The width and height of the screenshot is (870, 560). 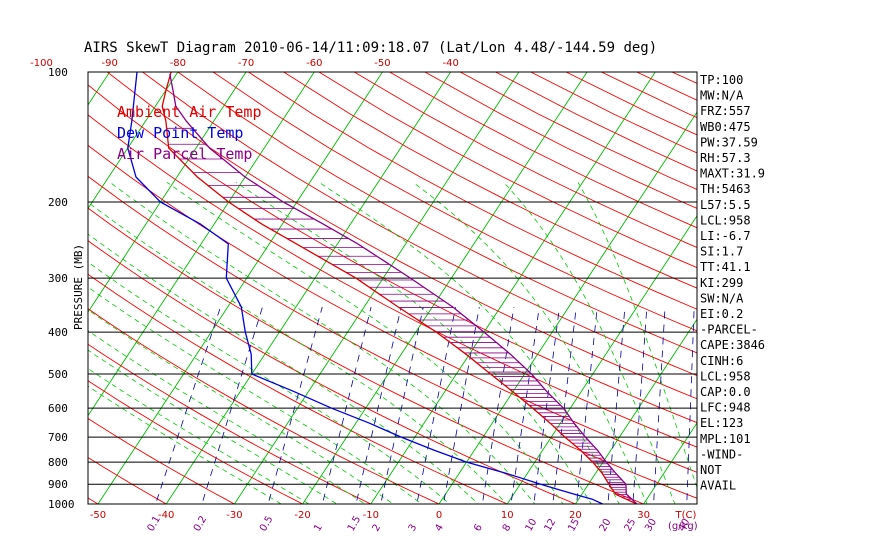 I want to click on index-label: TT:41.1, so click(x=725, y=267).